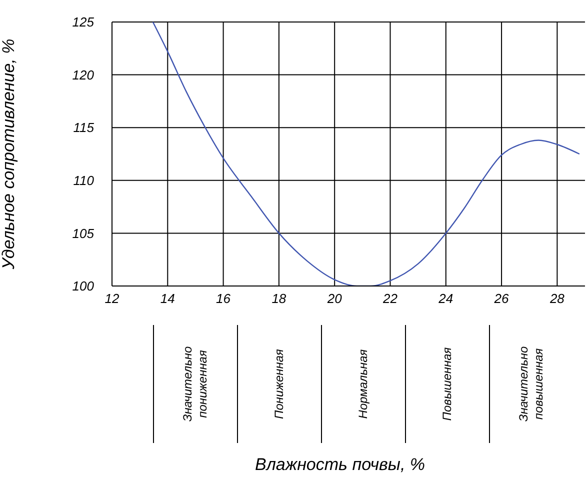 This screenshot has width=587, height=481. What do you see at coordinates (557, 298) in the screenshot?
I see `x-tick-label: 28` at bounding box center [557, 298].